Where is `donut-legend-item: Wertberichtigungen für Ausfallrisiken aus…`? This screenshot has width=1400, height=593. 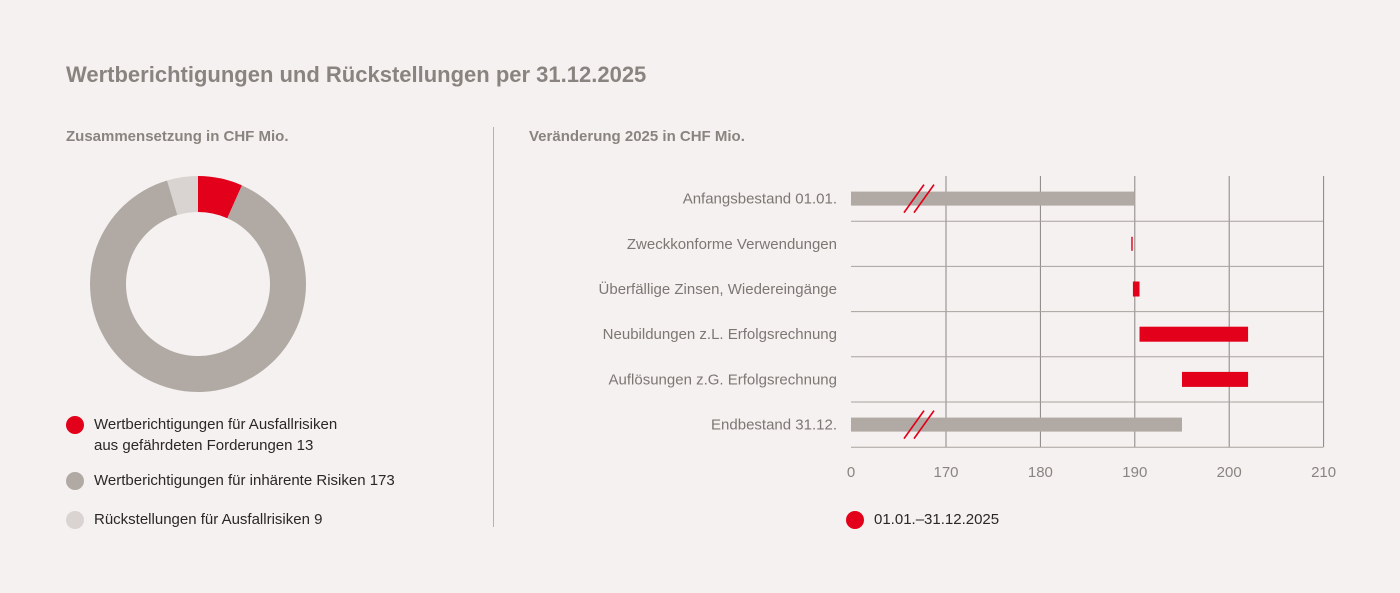
donut-legend-item: Wertberichtigungen für Ausfallrisiken aus… is located at coordinates (201, 435).